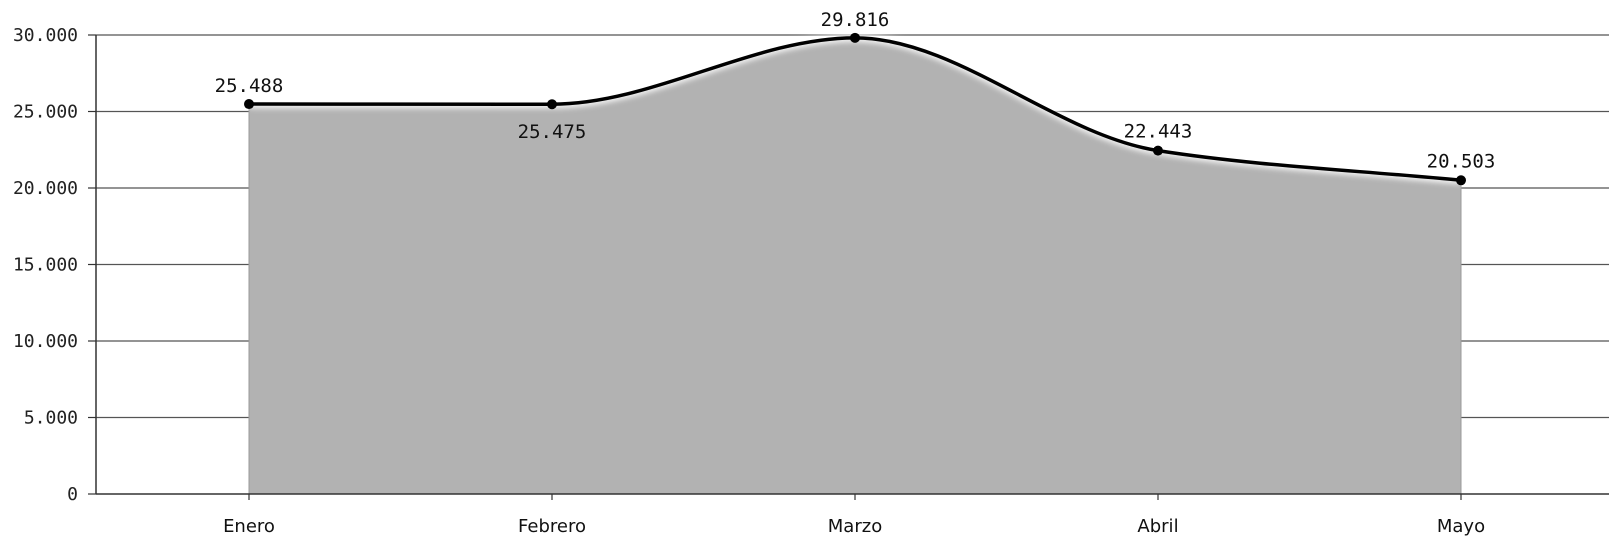 This screenshot has height=538, width=1609. Describe the element at coordinates (552, 132) in the screenshot. I see `data-label: 25.475` at that location.